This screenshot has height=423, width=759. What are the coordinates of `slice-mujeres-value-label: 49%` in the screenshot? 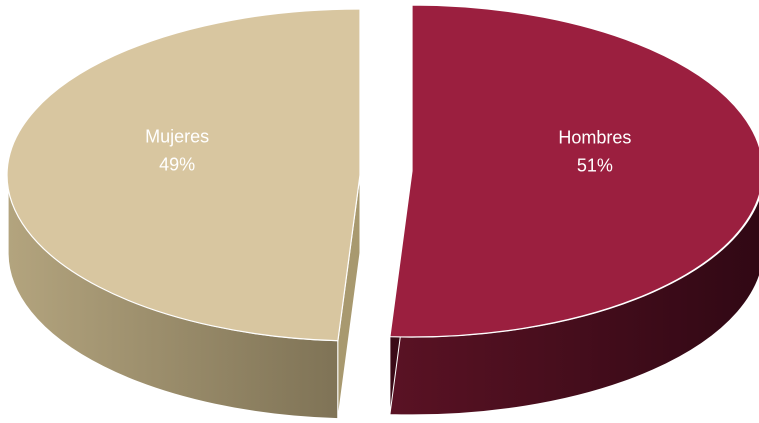 It's located at (177, 164).